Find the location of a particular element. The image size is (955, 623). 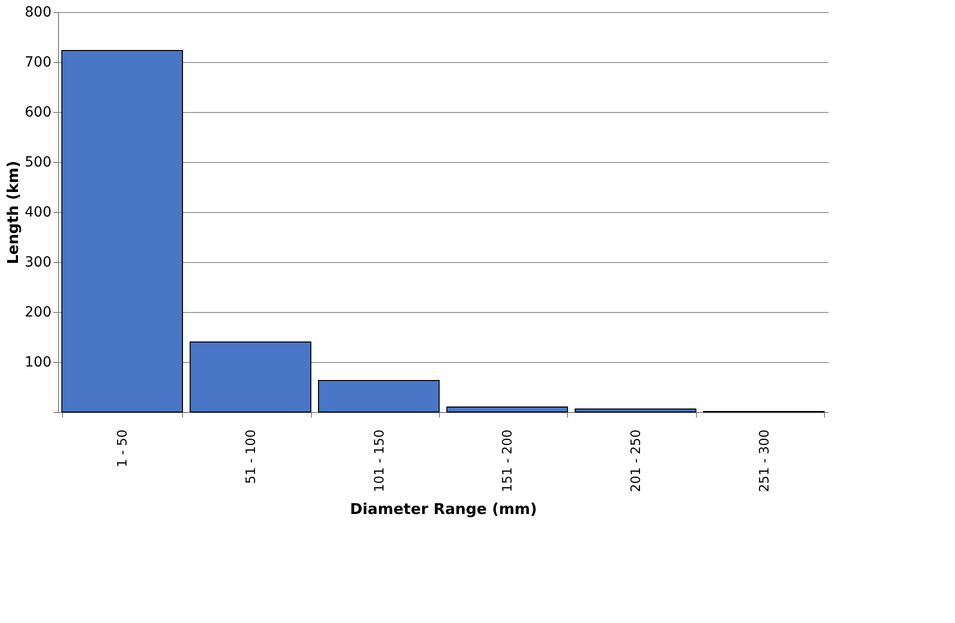

y-tick-label: 200 is located at coordinates (38, 312).